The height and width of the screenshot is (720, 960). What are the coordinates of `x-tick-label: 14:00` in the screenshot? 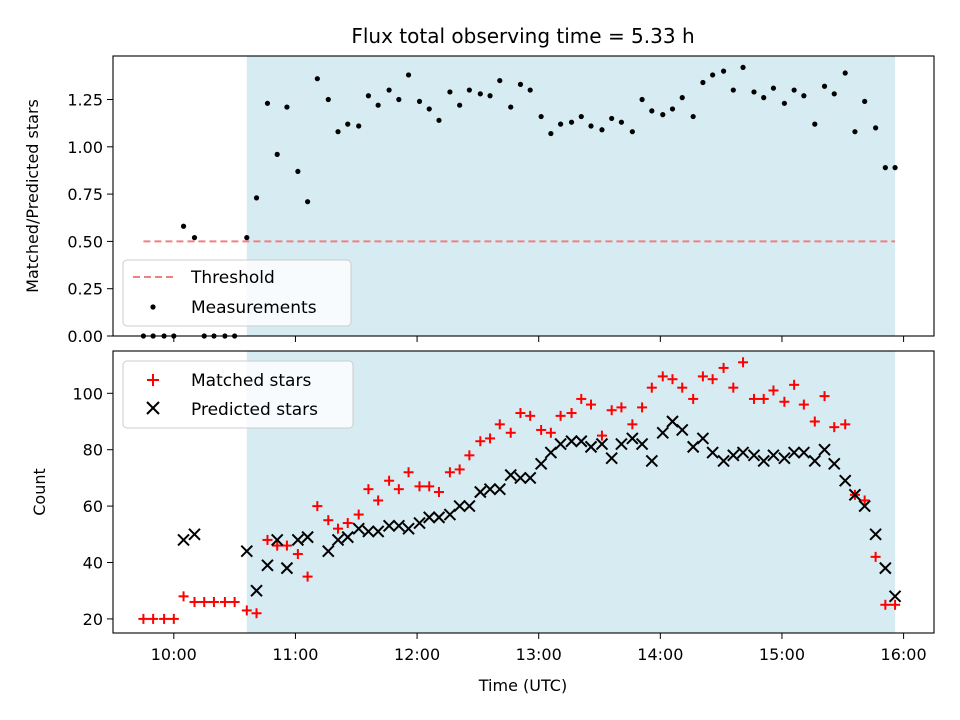 It's located at (660, 654).